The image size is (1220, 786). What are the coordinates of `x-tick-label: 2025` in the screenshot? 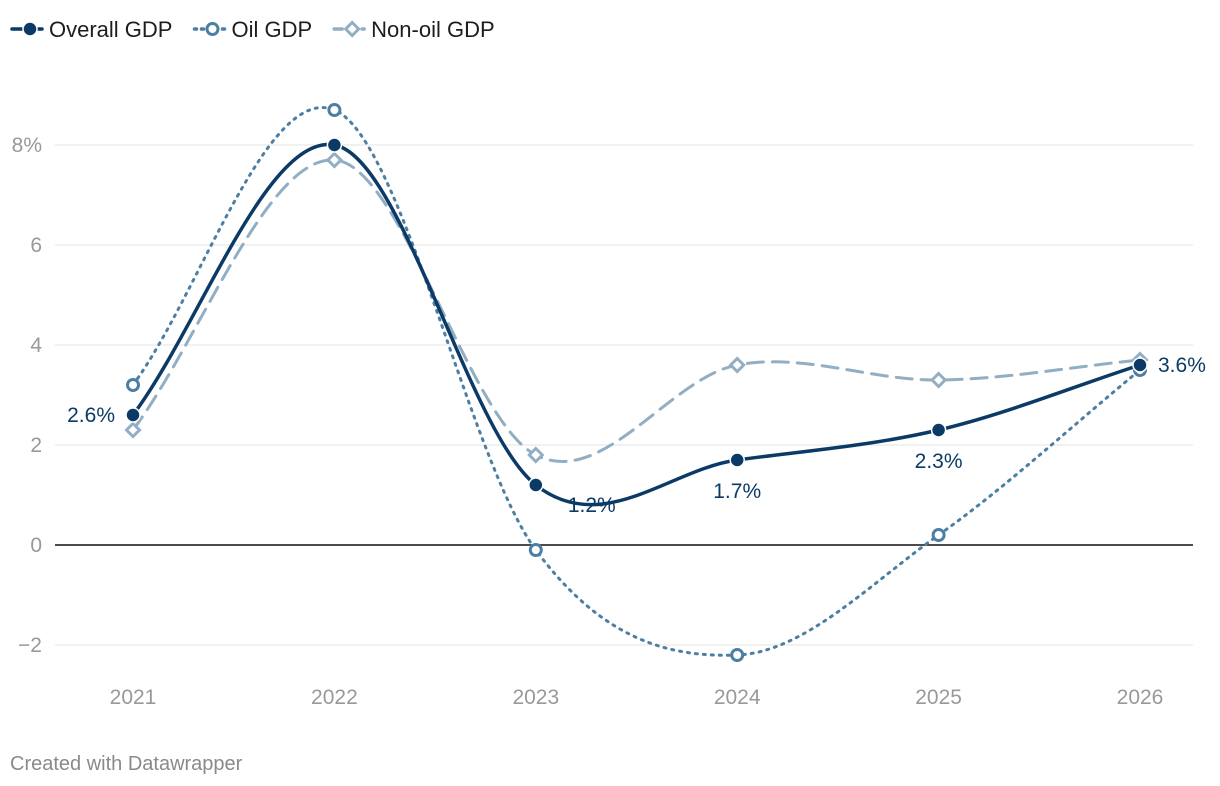 It's located at (938, 697).